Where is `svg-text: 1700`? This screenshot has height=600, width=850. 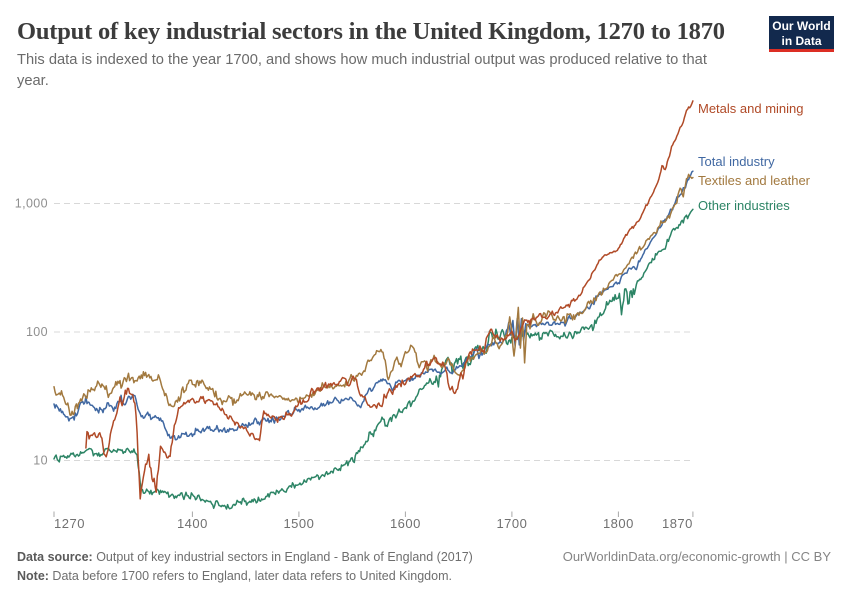
svg-text: 1700 is located at coordinates (511, 523).